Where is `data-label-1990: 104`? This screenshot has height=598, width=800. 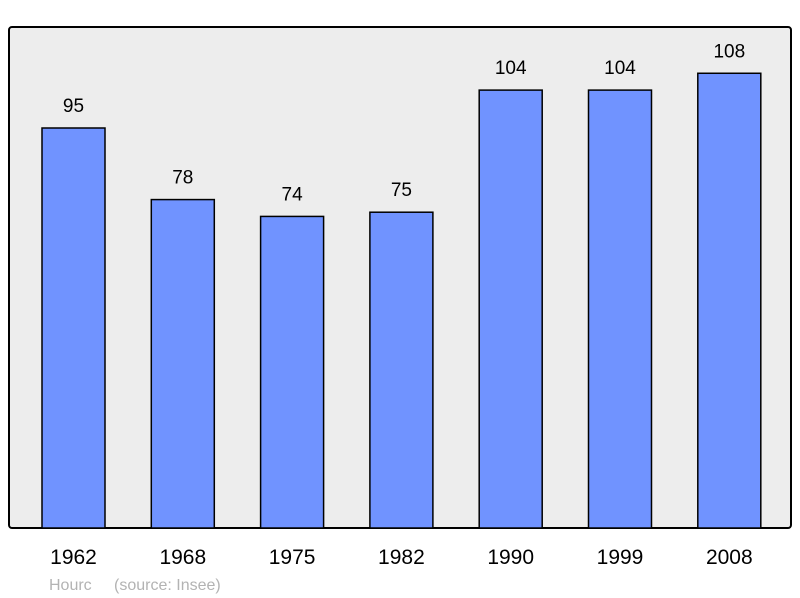 data-label-1990: 104 is located at coordinates (511, 68).